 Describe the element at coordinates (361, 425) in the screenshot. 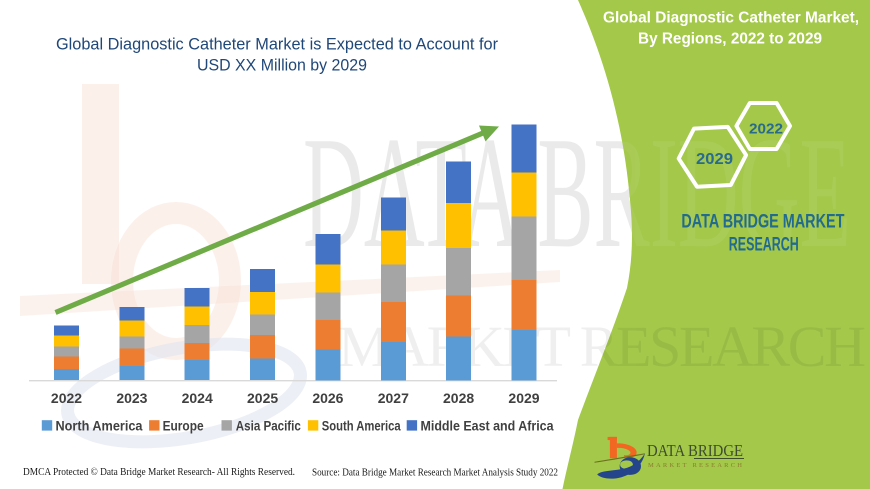

I see `svg-text: South America` at that location.